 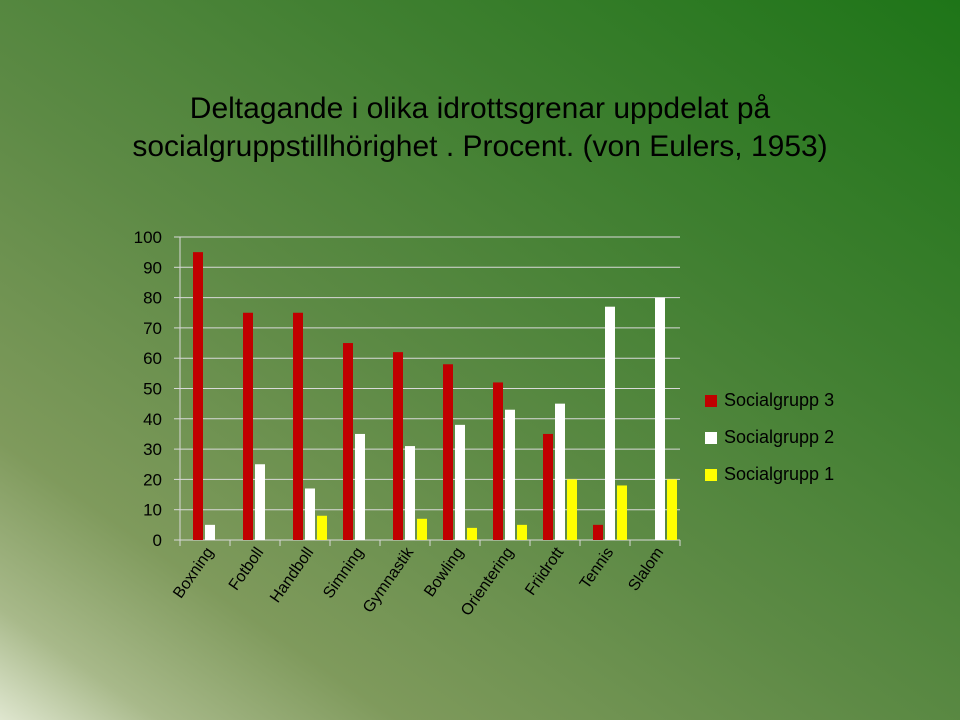 I want to click on bar-socialgrupp-2-orientering, so click(x=510, y=474).